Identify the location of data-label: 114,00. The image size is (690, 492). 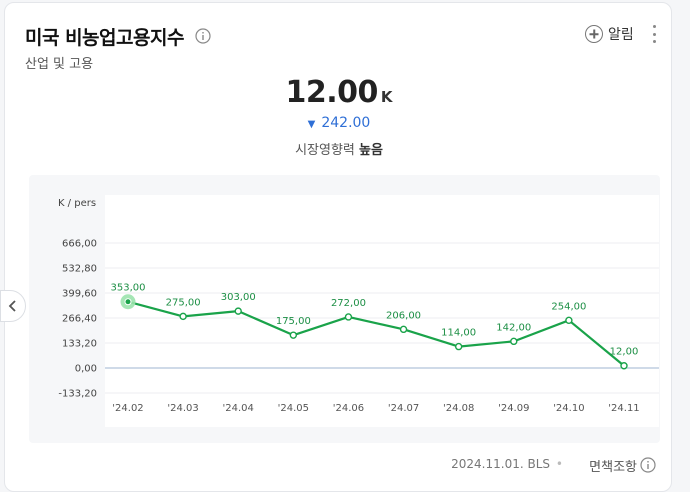
(458, 333).